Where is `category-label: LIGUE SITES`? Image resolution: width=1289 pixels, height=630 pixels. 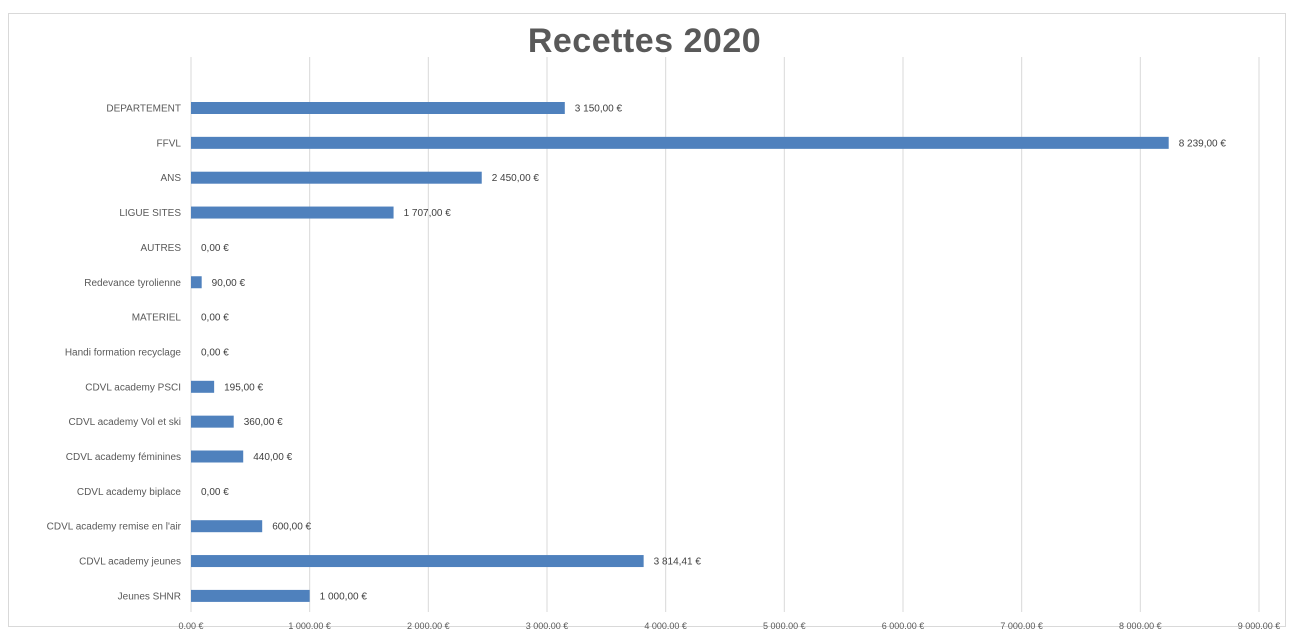
category-label: LIGUE SITES is located at coordinates (150, 213).